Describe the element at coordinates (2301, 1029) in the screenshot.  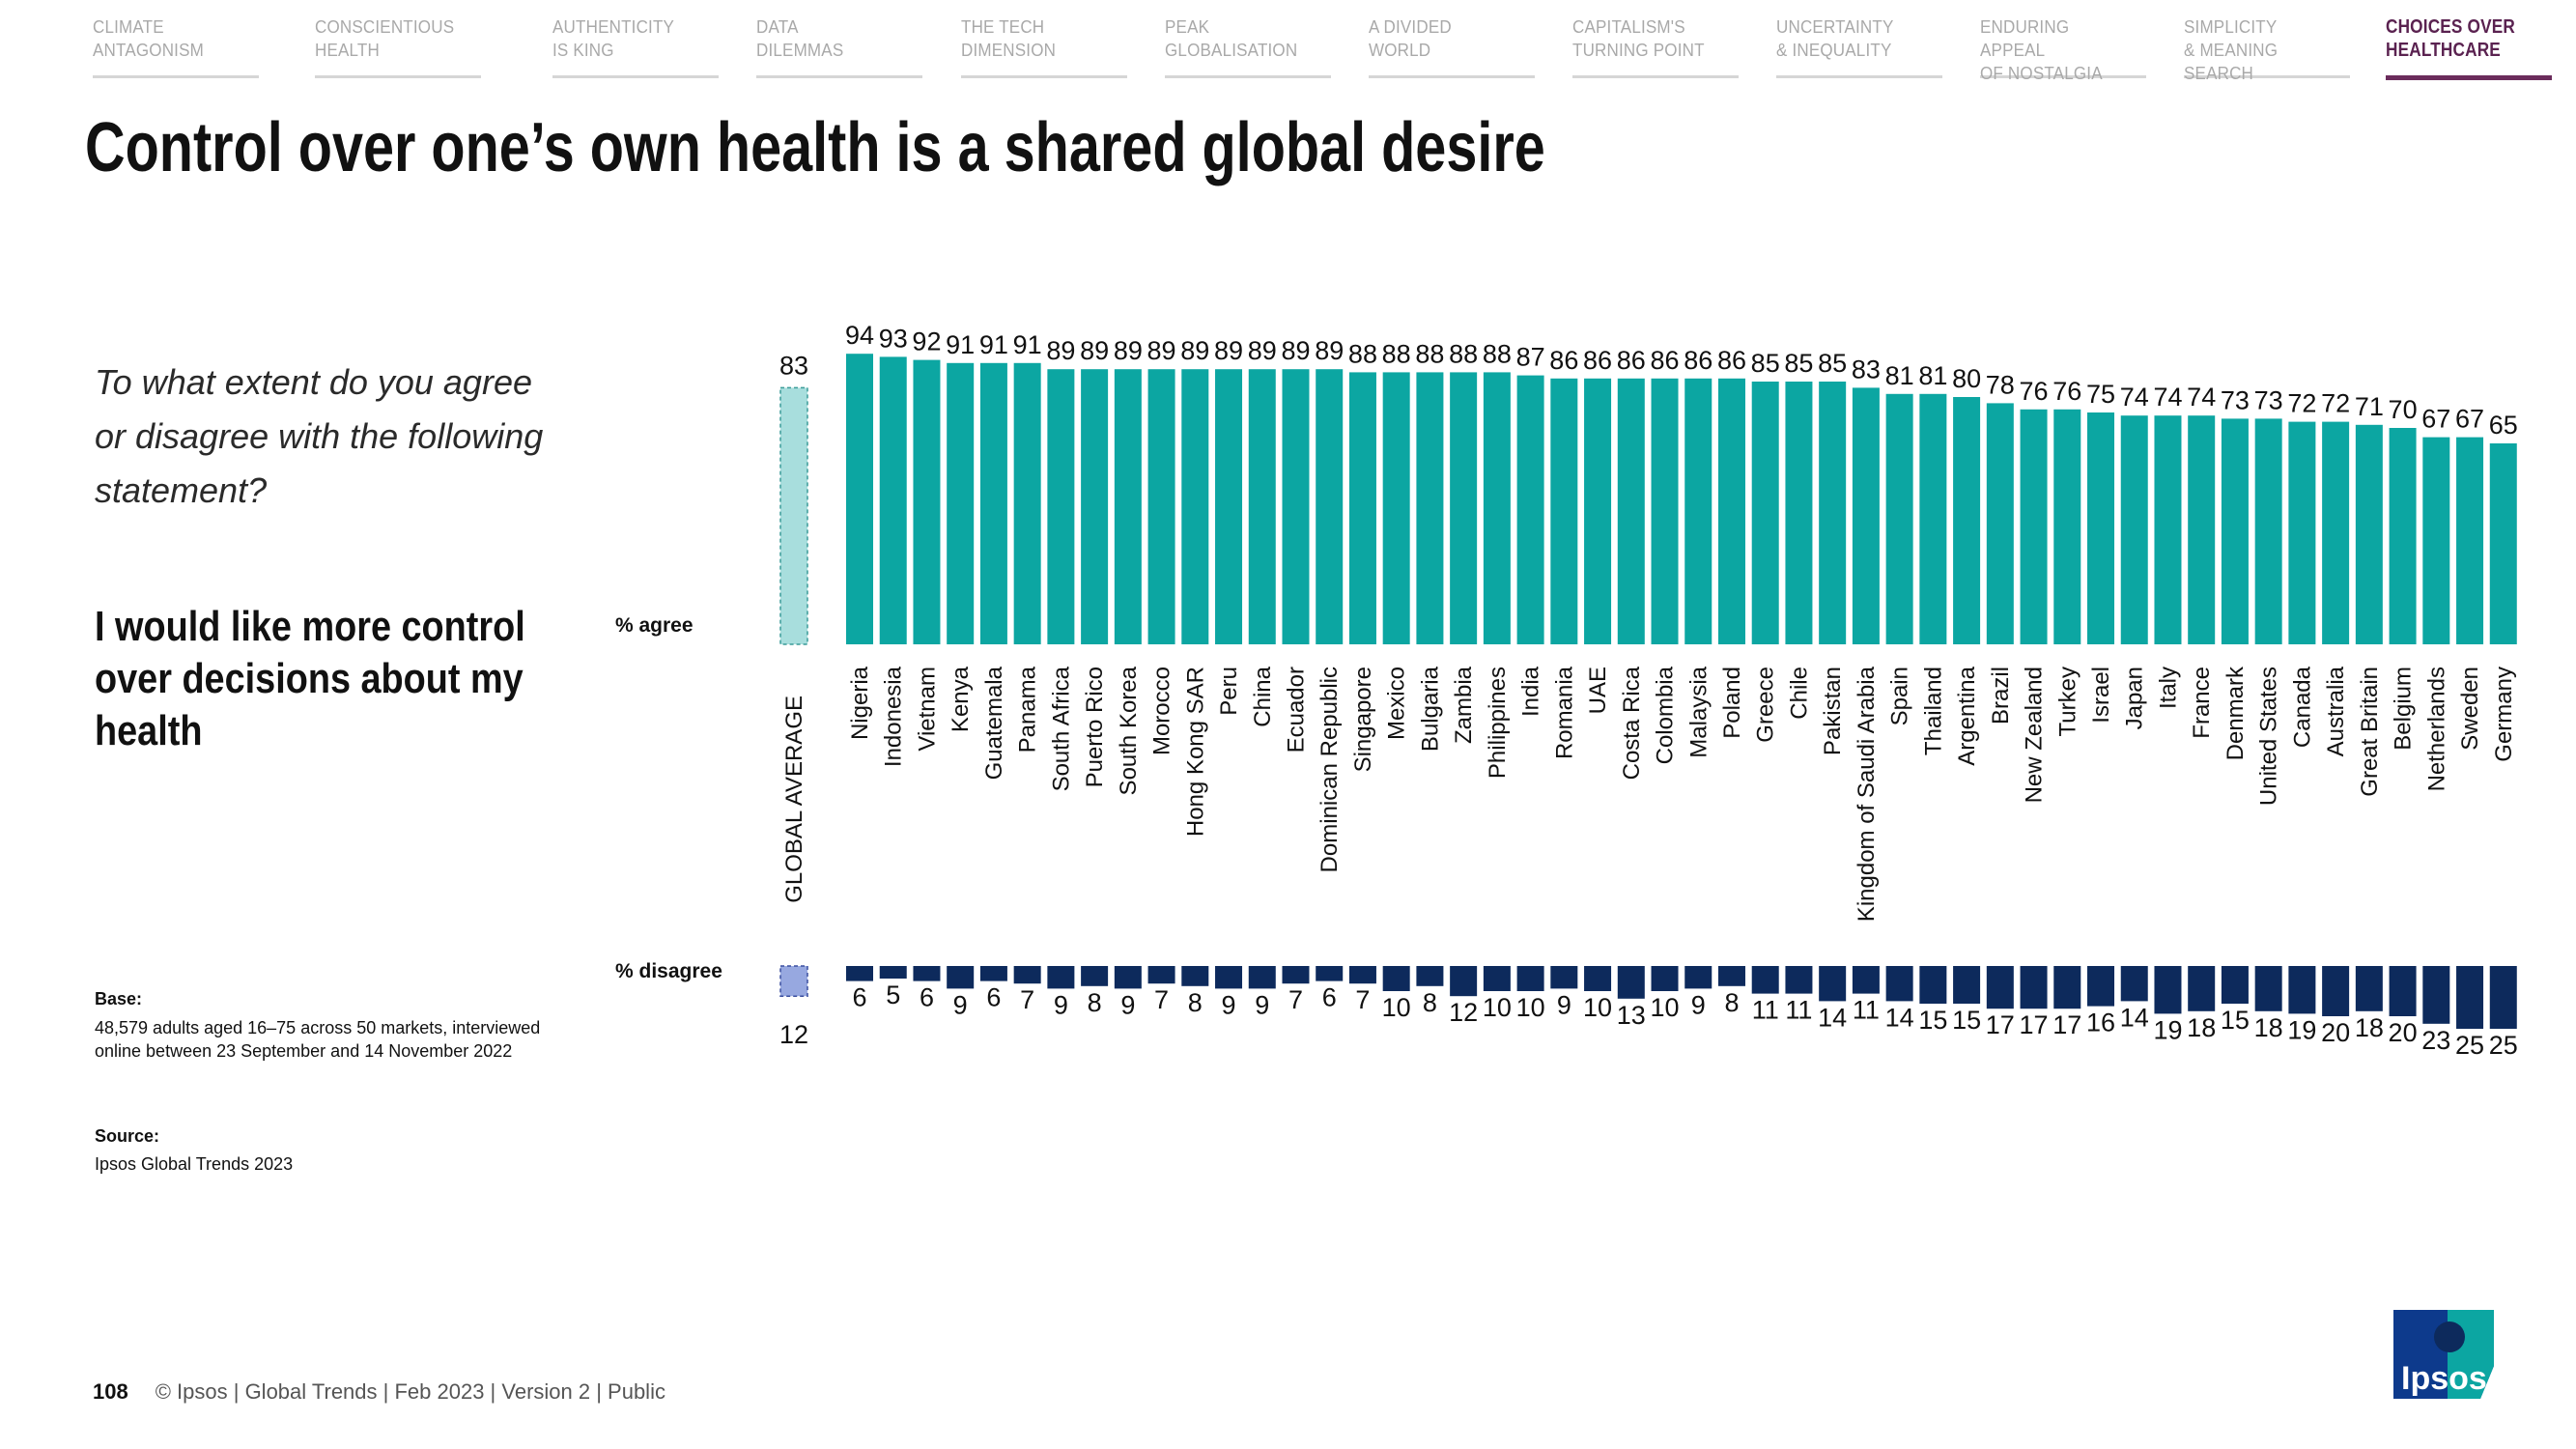
I see `disagree-value-label: 19` at that location.